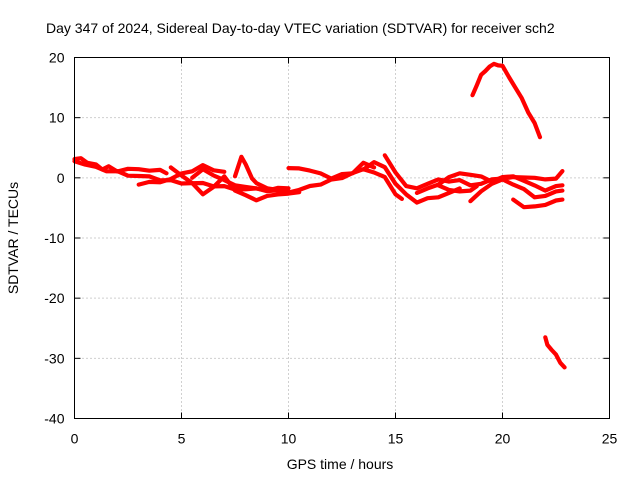 This screenshot has height=480, width=640. What do you see at coordinates (340, 464) in the screenshot?
I see `x-axis-label: GPS time / hours` at bounding box center [340, 464].